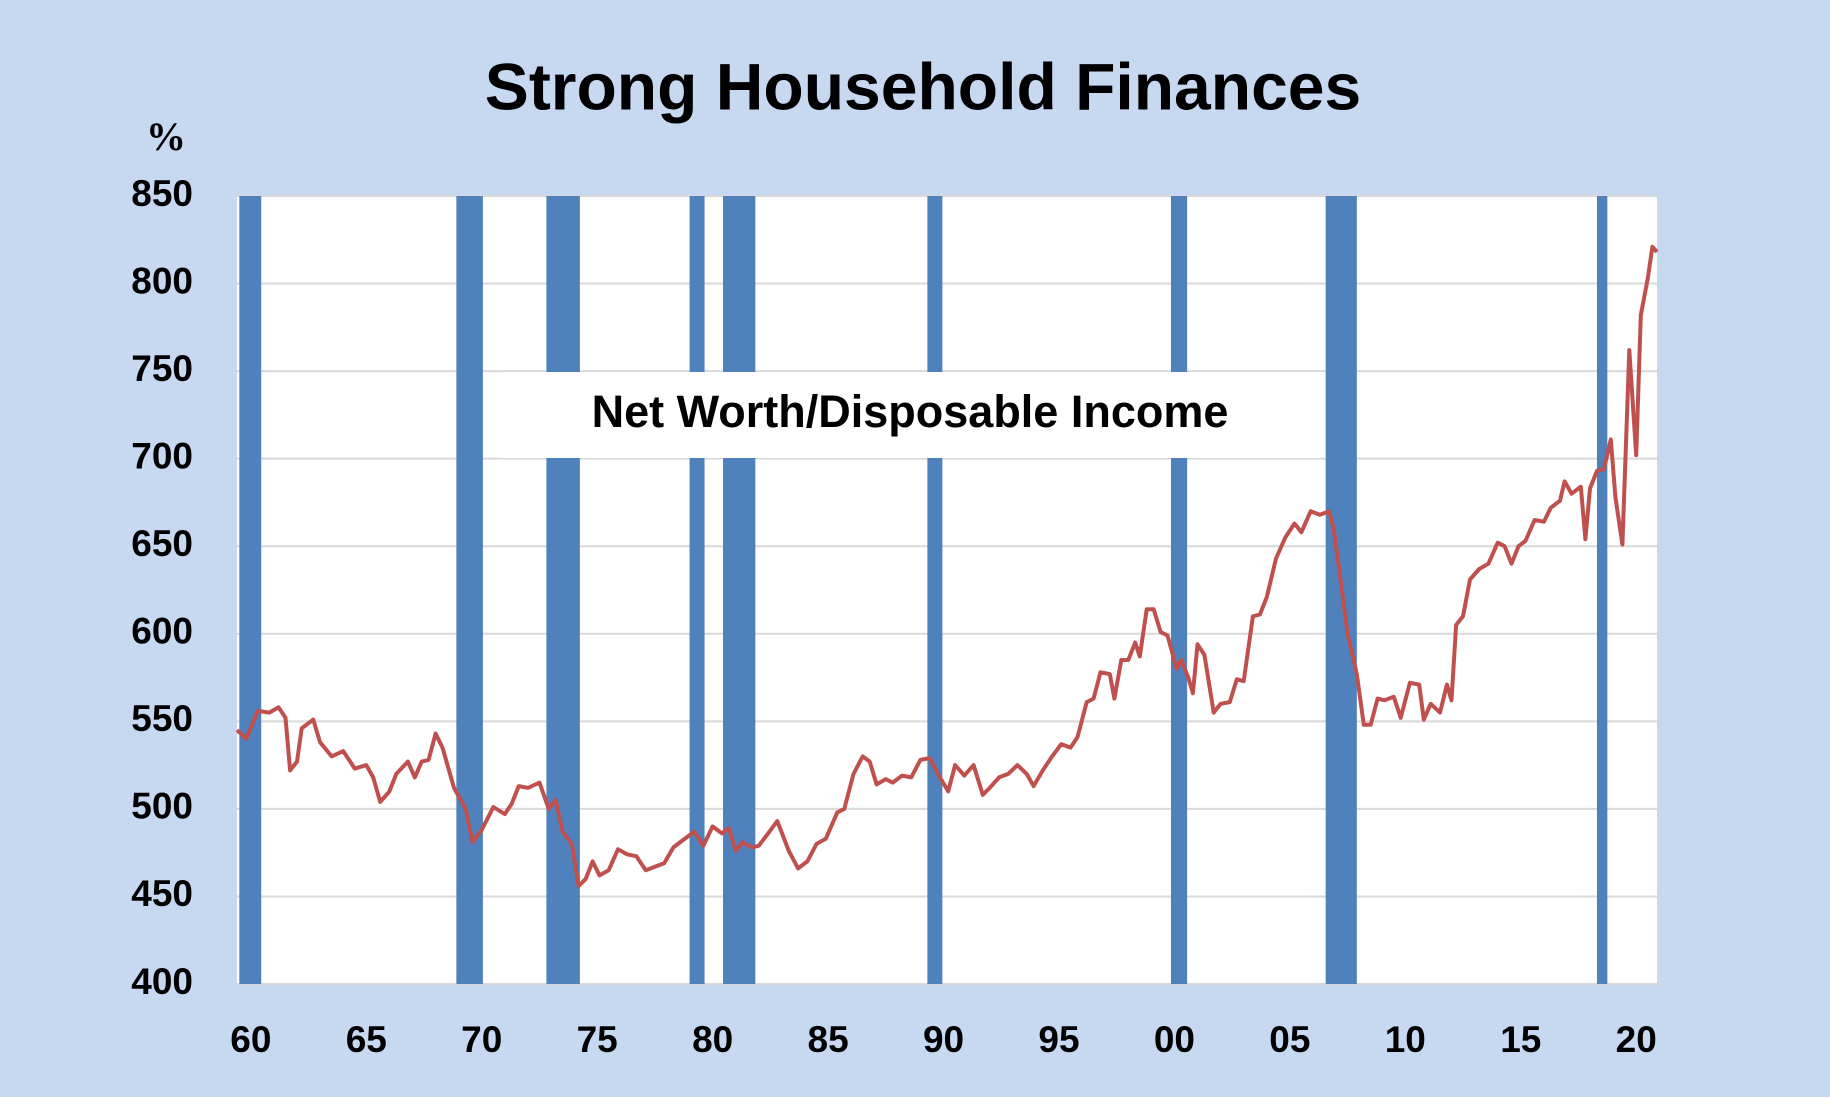 Image resolution: width=1830 pixels, height=1097 pixels. Describe the element at coordinates (162, 455) in the screenshot. I see `y-tick-label: 700` at that location.